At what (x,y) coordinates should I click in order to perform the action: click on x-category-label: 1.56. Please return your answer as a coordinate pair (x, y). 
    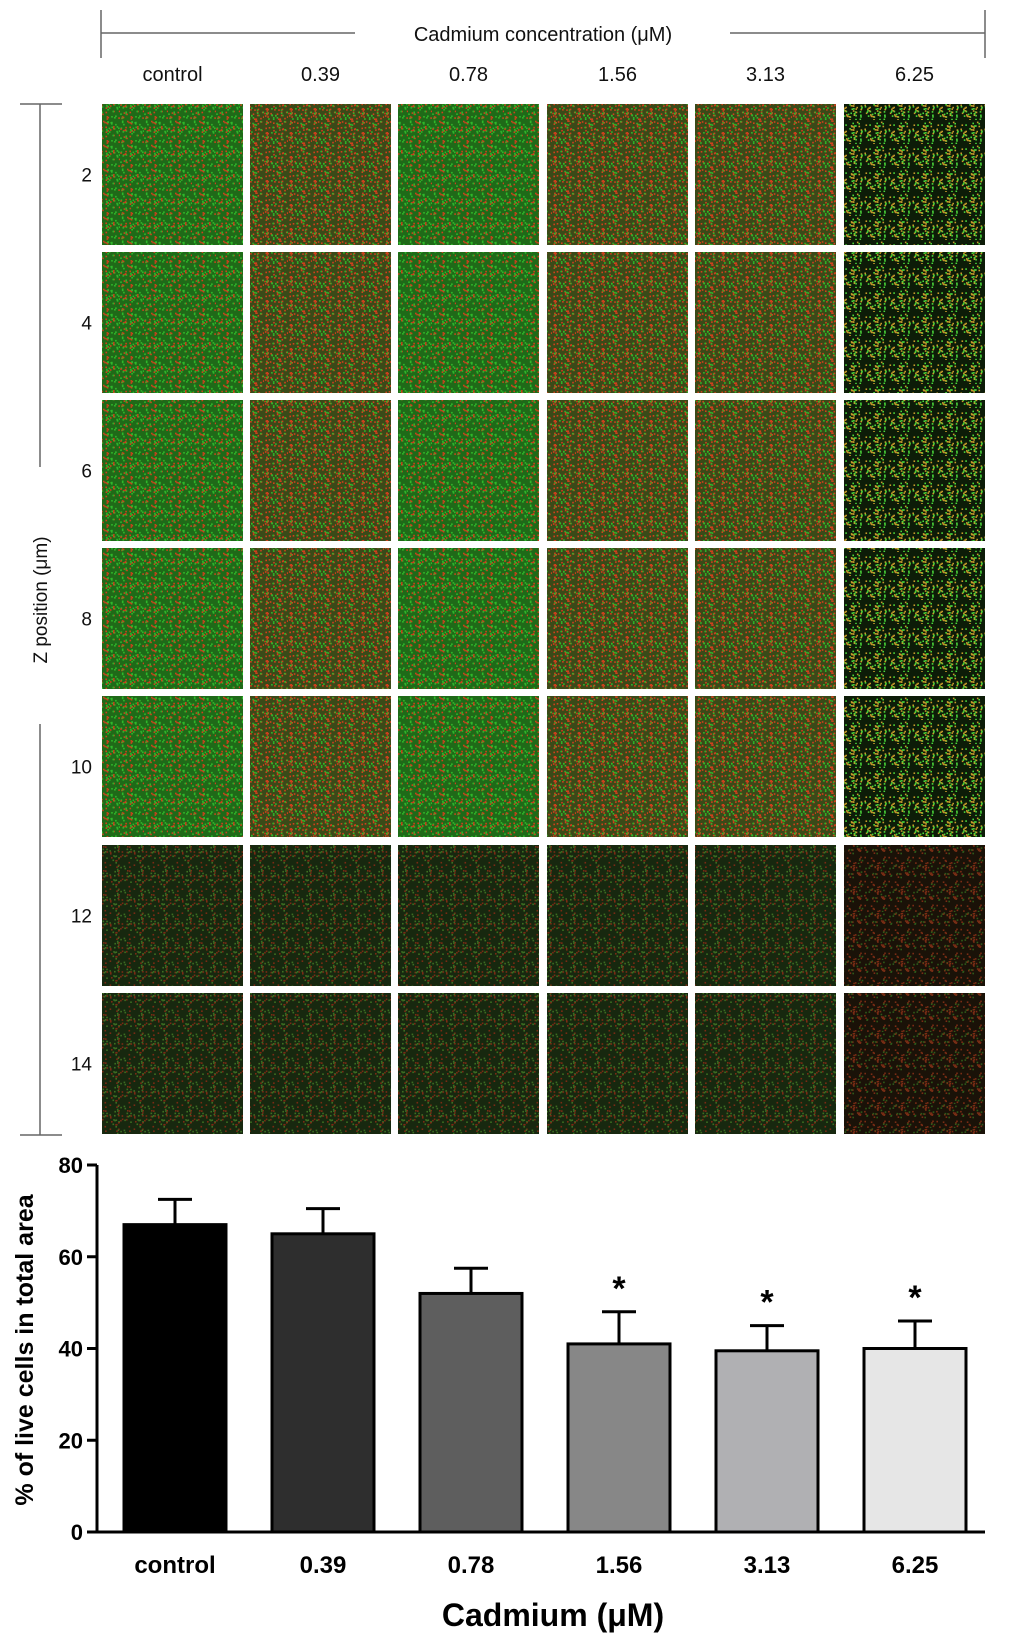
    Looking at the image, I should click on (619, 1565).